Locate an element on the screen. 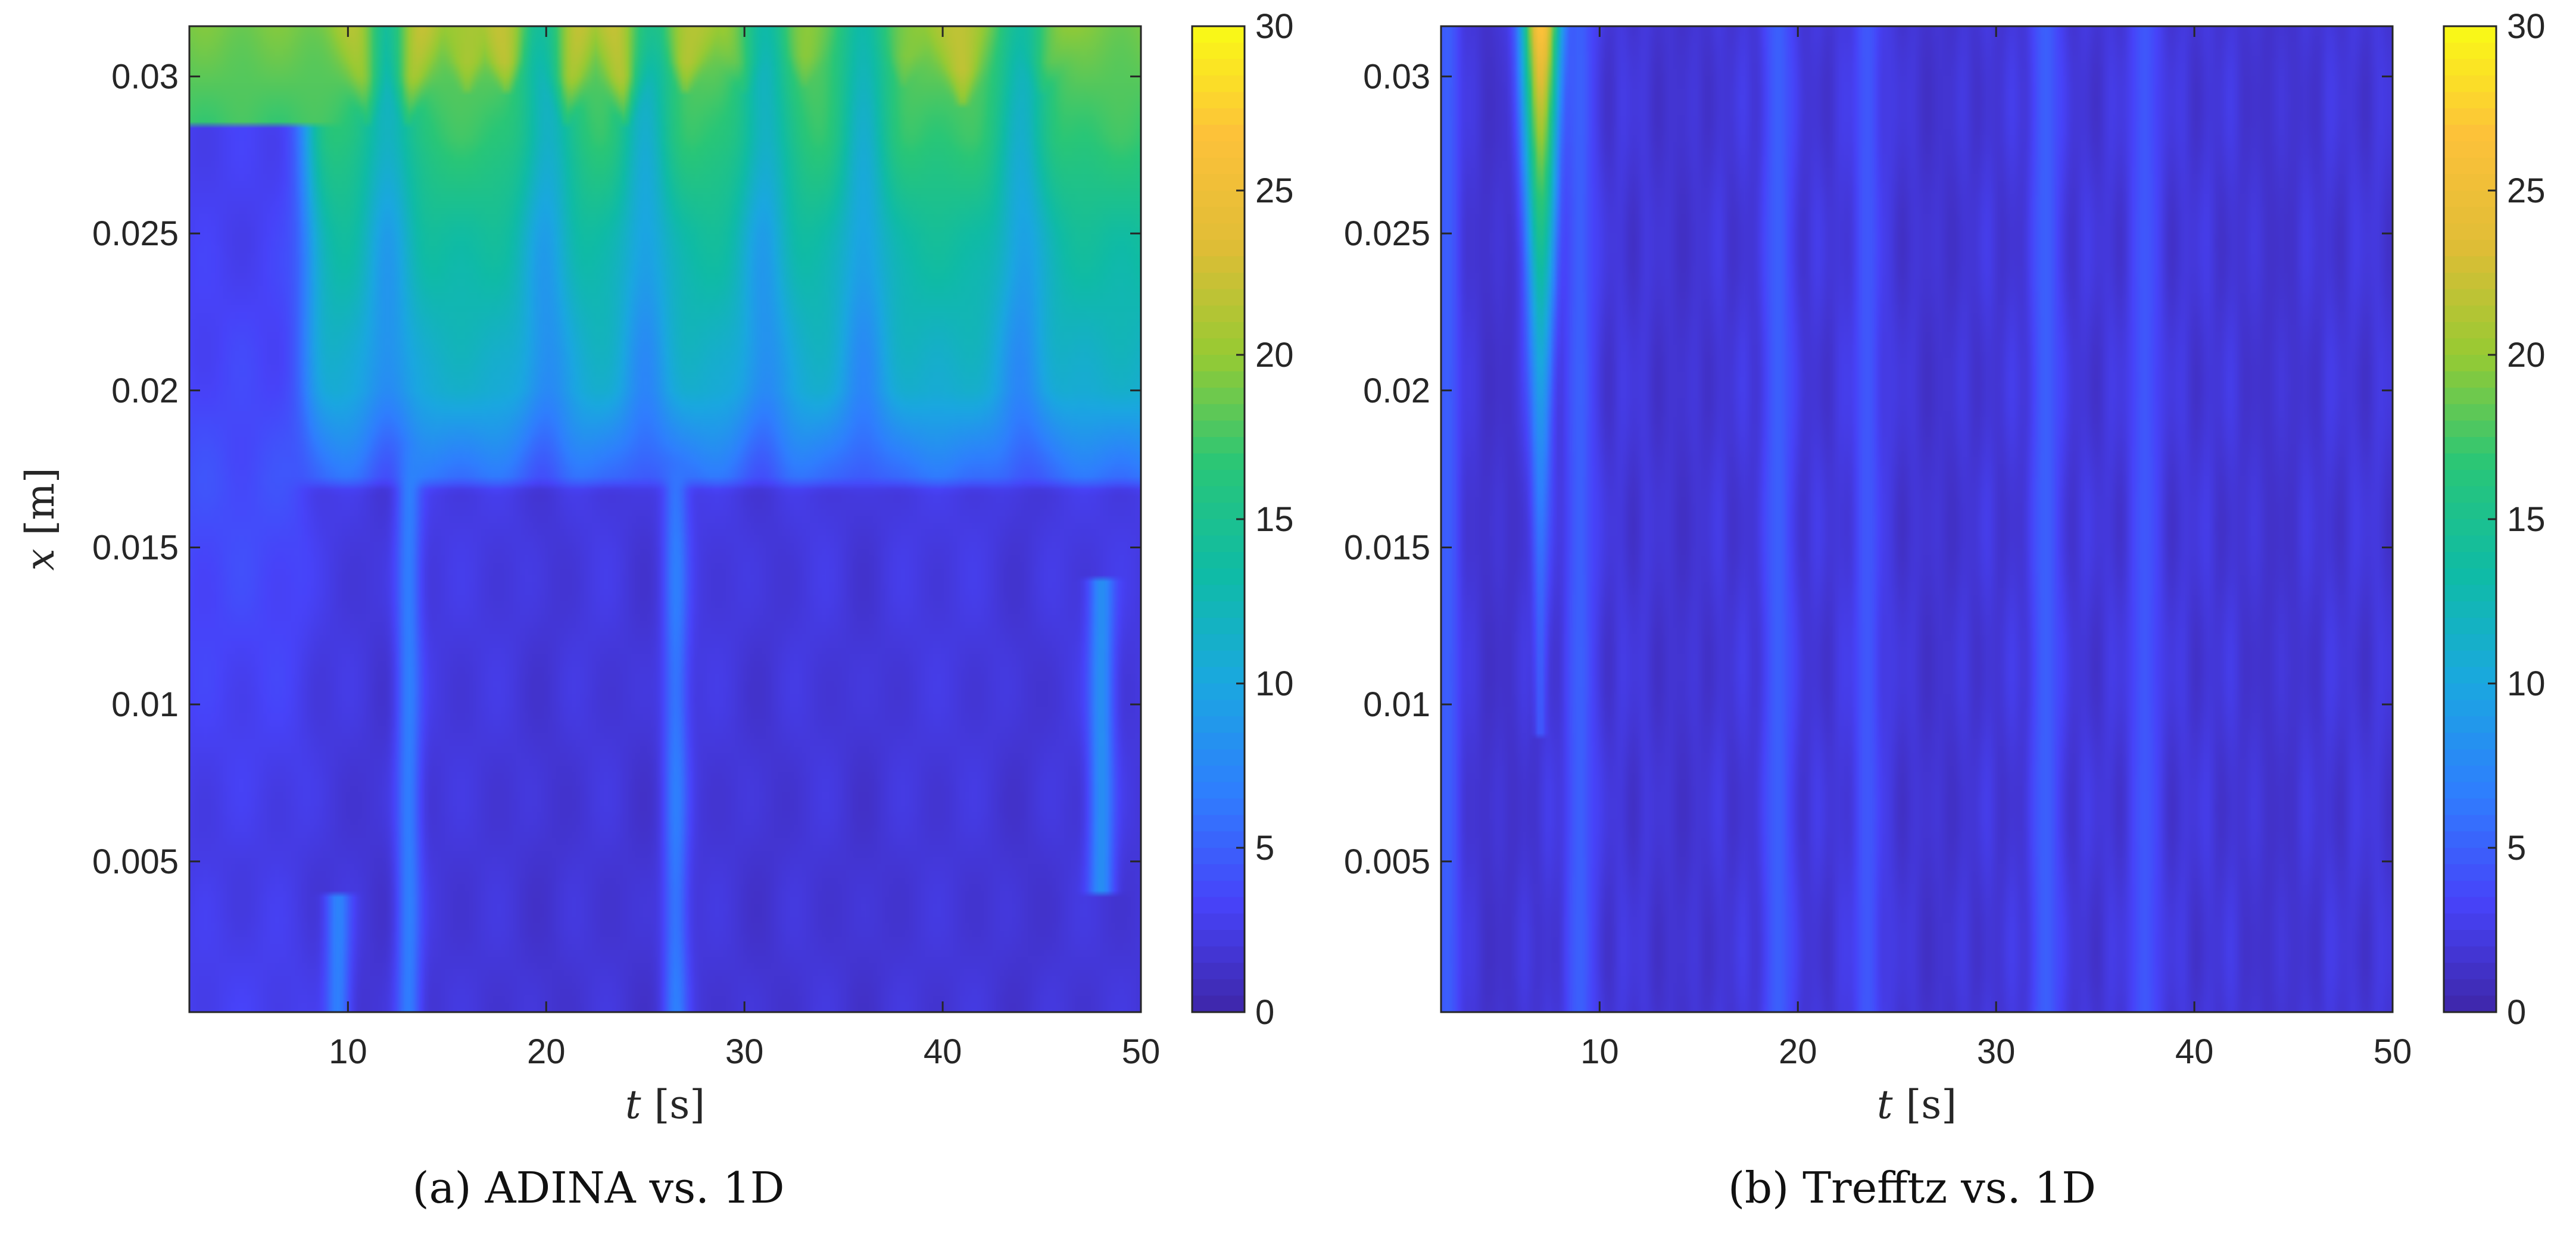 The image size is (2576, 1233). x-tick-label: 50 is located at coordinates (1142, 1051).